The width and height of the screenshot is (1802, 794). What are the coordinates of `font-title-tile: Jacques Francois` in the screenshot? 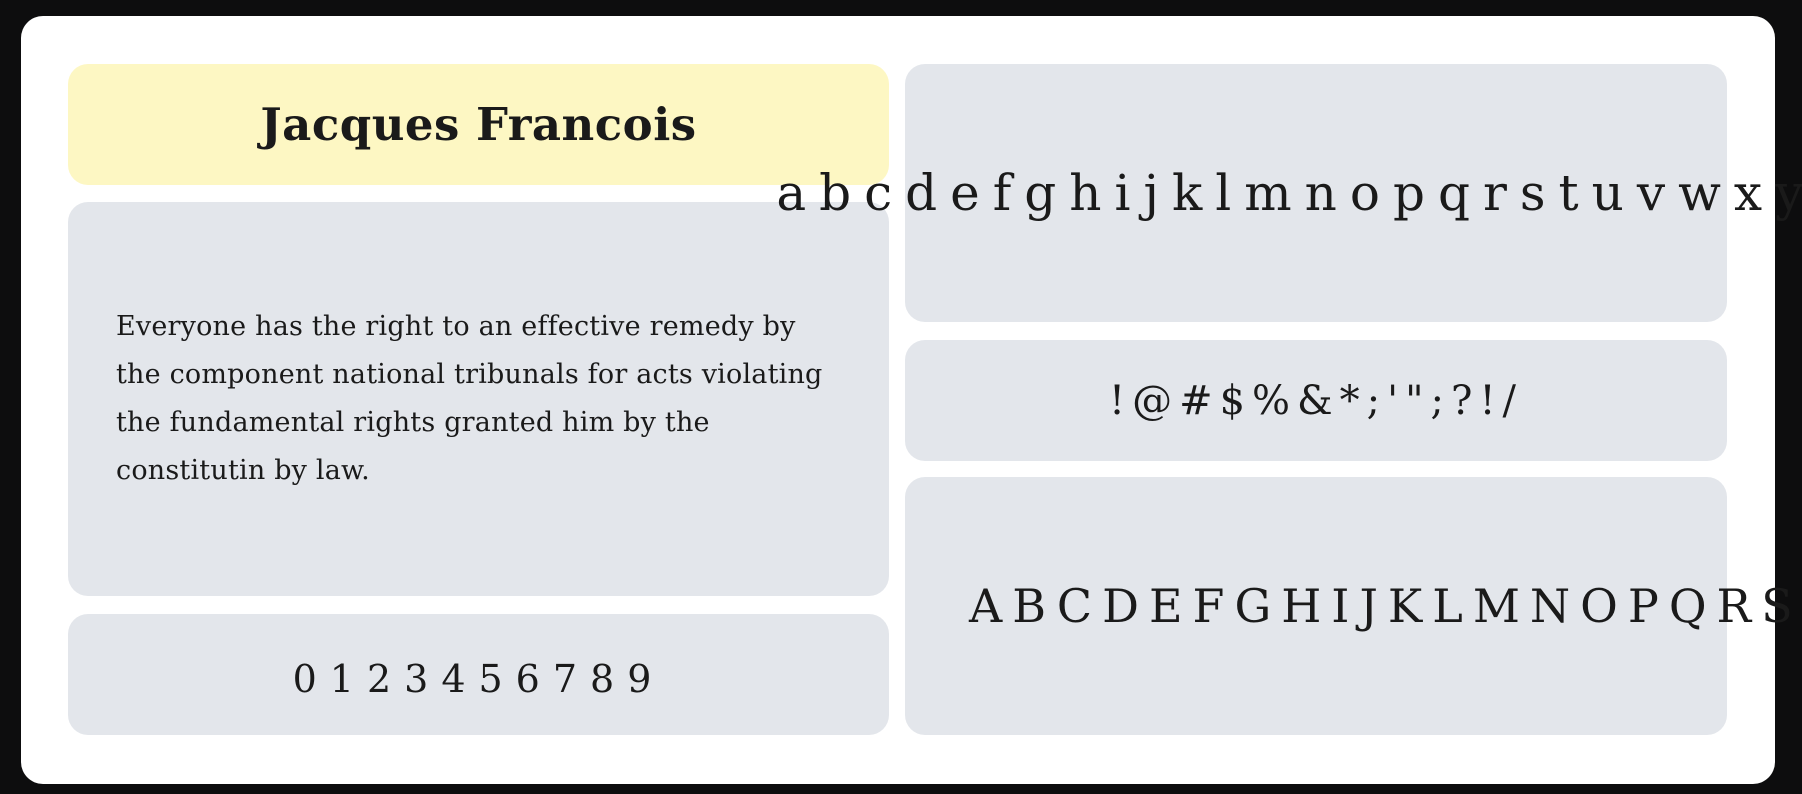 It's located at (478, 124).